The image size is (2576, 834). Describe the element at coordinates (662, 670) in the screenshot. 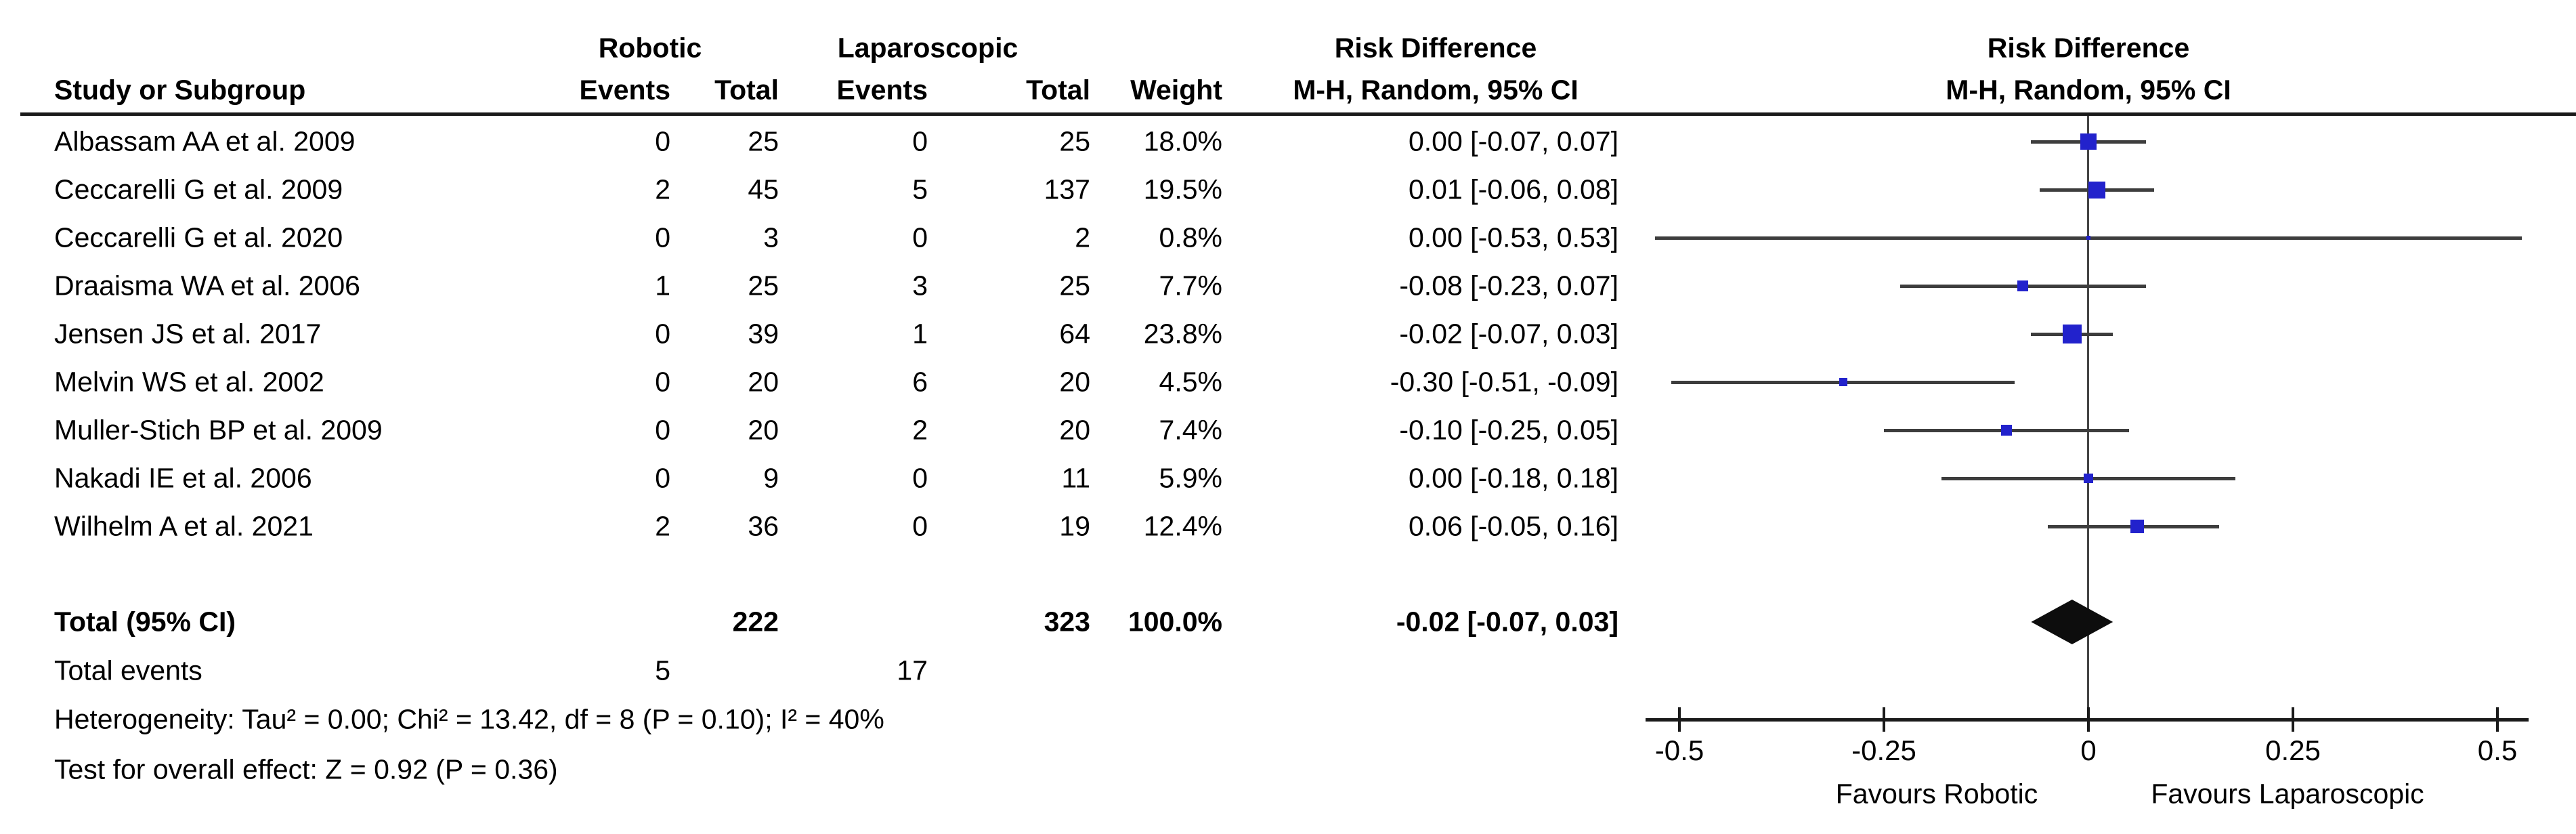

I see `total-events-robotic: 5` at that location.